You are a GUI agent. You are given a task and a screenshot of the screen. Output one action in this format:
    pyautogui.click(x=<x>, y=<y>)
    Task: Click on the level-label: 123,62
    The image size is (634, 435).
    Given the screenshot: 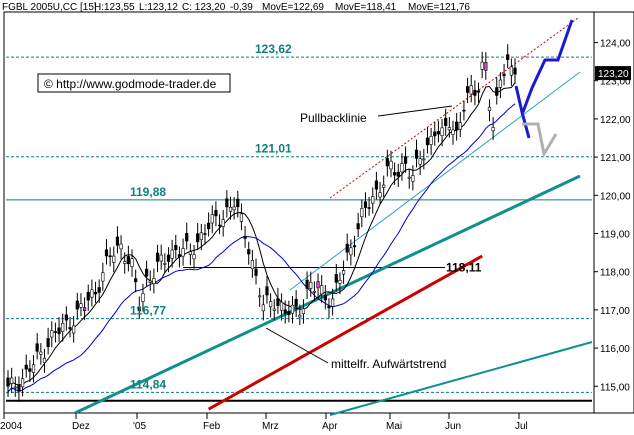 What is the action you would take?
    pyautogui.click(x=273, y=49)
    